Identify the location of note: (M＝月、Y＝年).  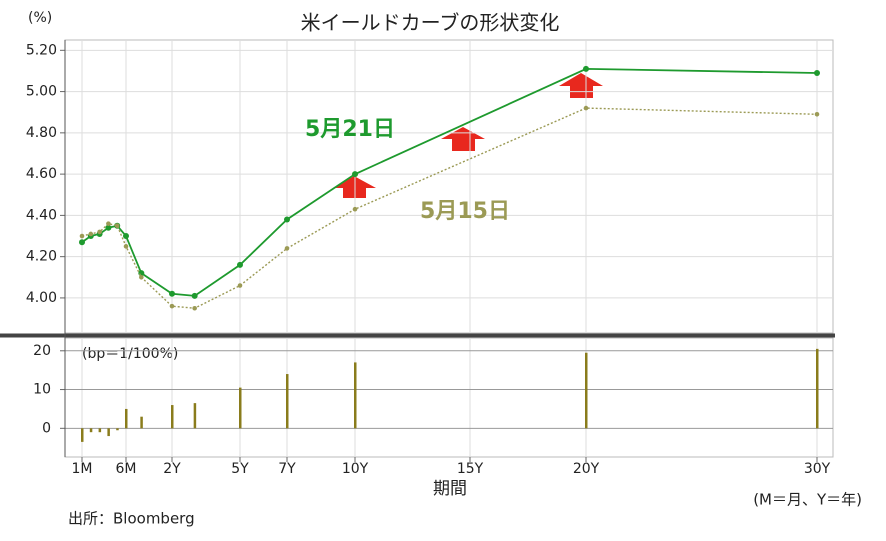
(807, 500).